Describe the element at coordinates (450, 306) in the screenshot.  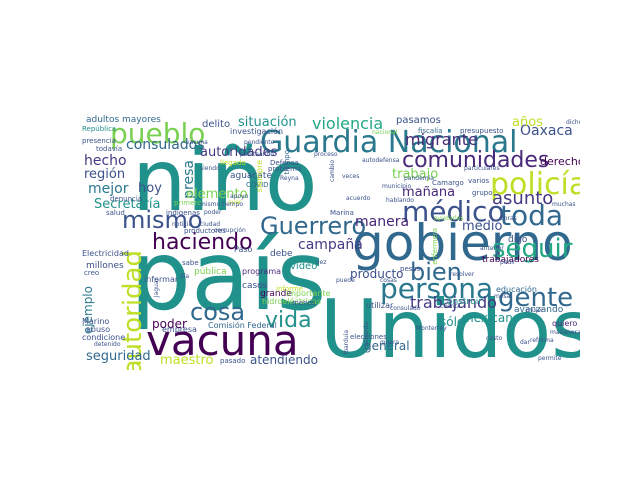
I see `word-152: cuenta` at that location.